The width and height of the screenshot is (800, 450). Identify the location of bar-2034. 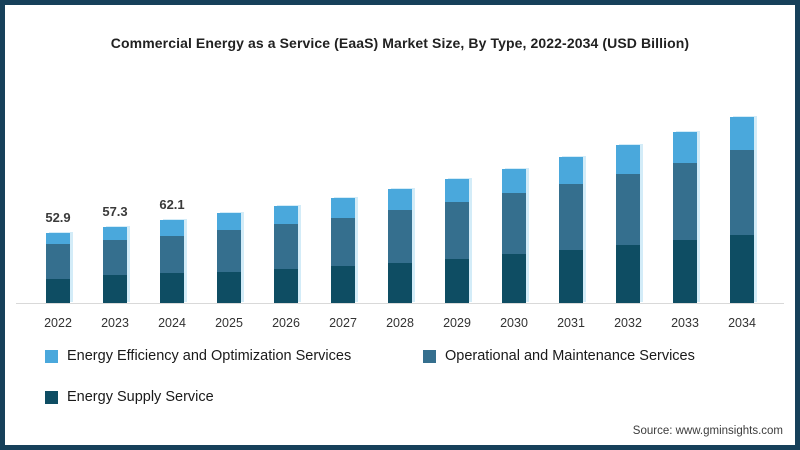
(742, 210).